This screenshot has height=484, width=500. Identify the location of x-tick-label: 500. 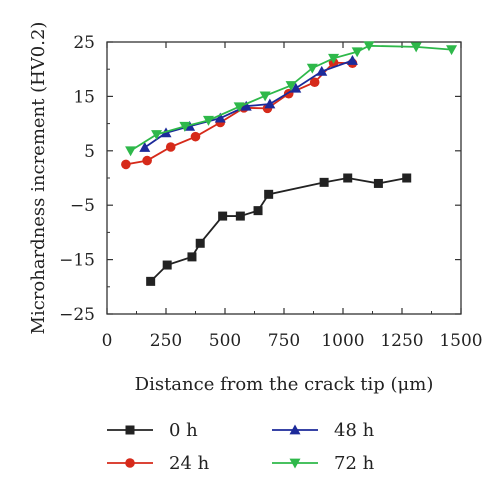
(225, 341).